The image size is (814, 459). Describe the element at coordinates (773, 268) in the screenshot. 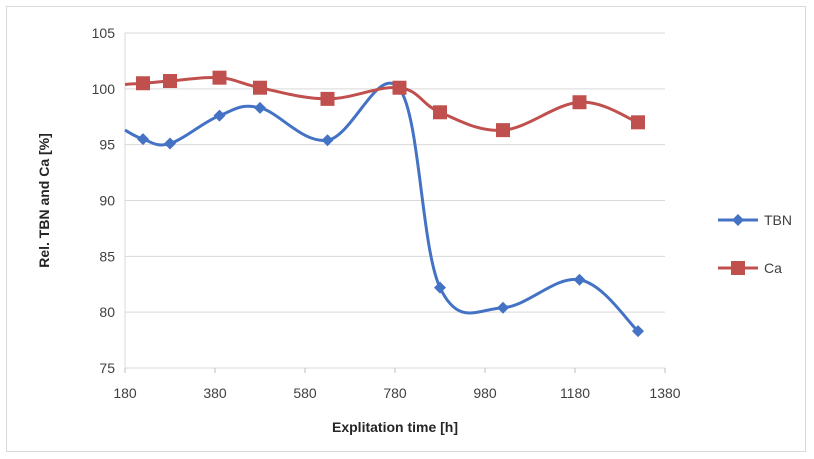

I see `legend-label: Ca` at that location.